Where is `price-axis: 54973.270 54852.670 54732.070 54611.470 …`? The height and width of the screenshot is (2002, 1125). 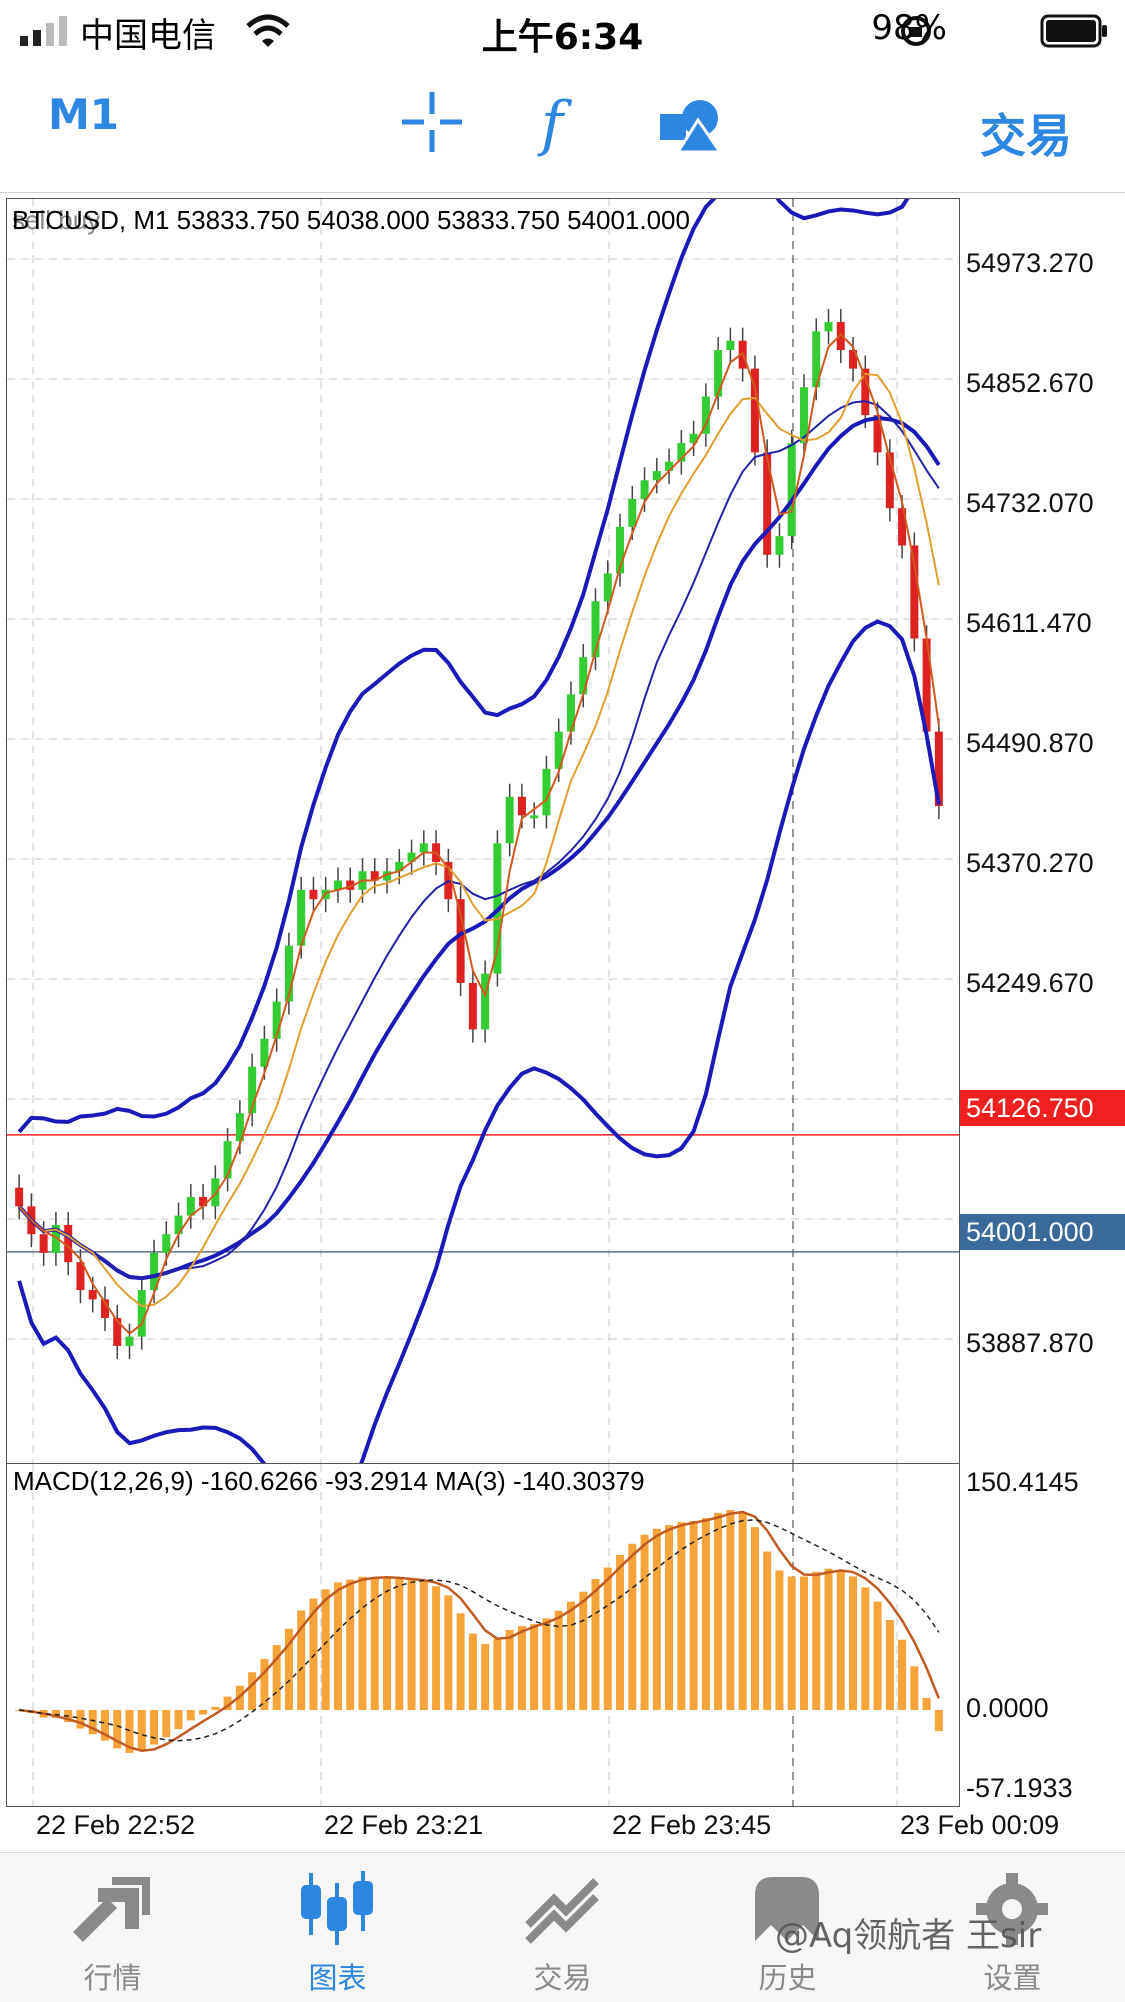
price-axis: 54973.270 54852.670 54732.070 54611.470 … is located at coordinates (1042, 830).